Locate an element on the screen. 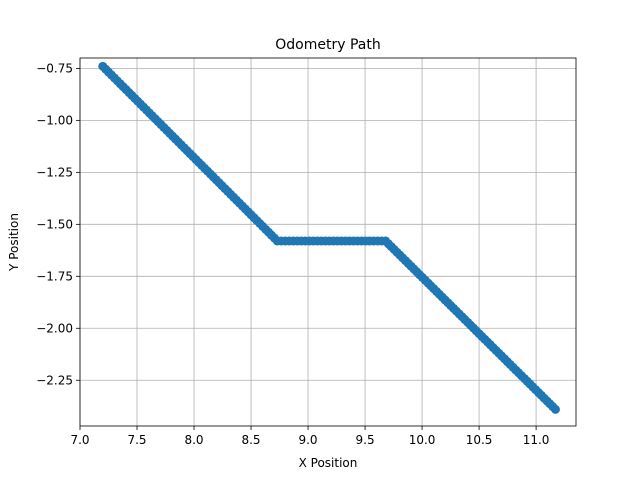 This screenshot has width=639, height=479. x-tick-label: 8.0 is located at coordinates (193, 440).